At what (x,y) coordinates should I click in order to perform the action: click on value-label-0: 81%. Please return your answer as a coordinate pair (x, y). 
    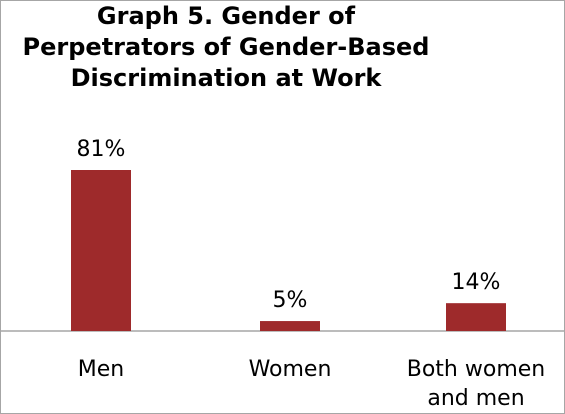
    Looking at the image, I should click on (101, 149).